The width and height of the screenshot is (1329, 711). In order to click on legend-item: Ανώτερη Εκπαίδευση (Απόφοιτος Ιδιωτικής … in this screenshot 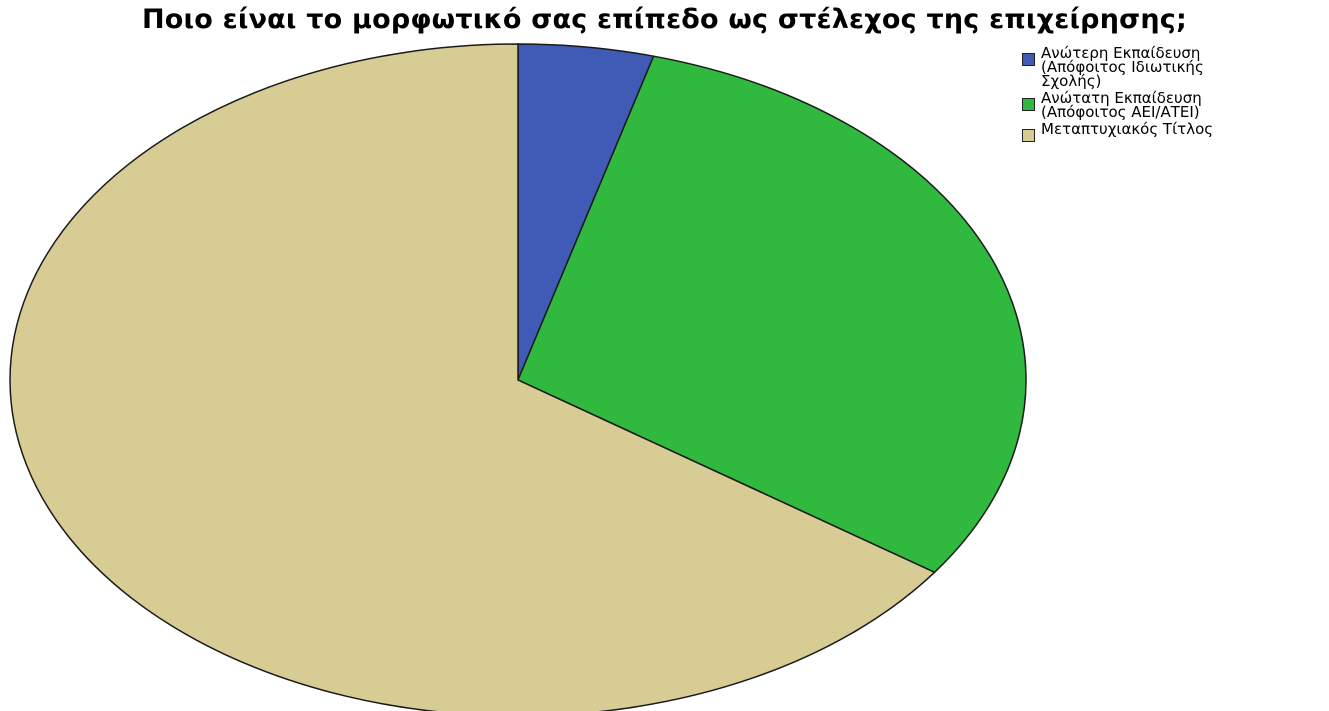, I will do `click(1172, 67)`.